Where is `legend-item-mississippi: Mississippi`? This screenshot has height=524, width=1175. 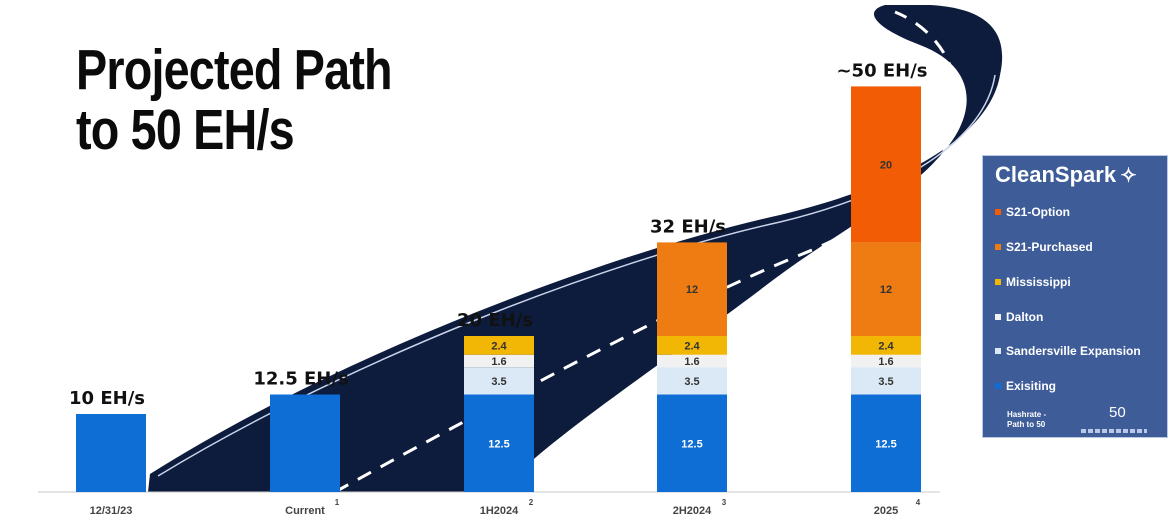
legend-item-mississippi: Mississippi is located at coordinates (1033, 282).